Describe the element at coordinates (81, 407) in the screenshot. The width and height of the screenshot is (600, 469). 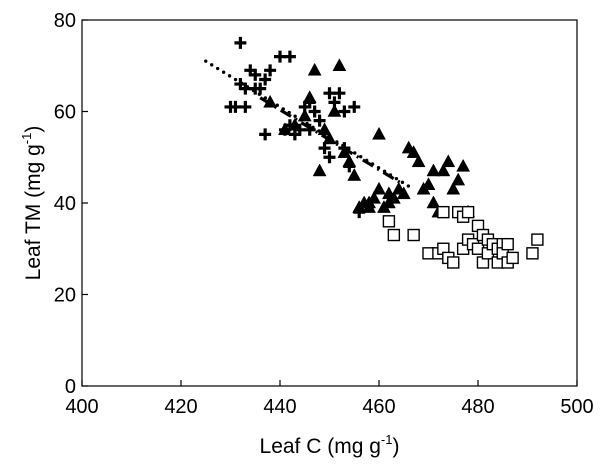
I see `x-tick-label: 400` at that location.